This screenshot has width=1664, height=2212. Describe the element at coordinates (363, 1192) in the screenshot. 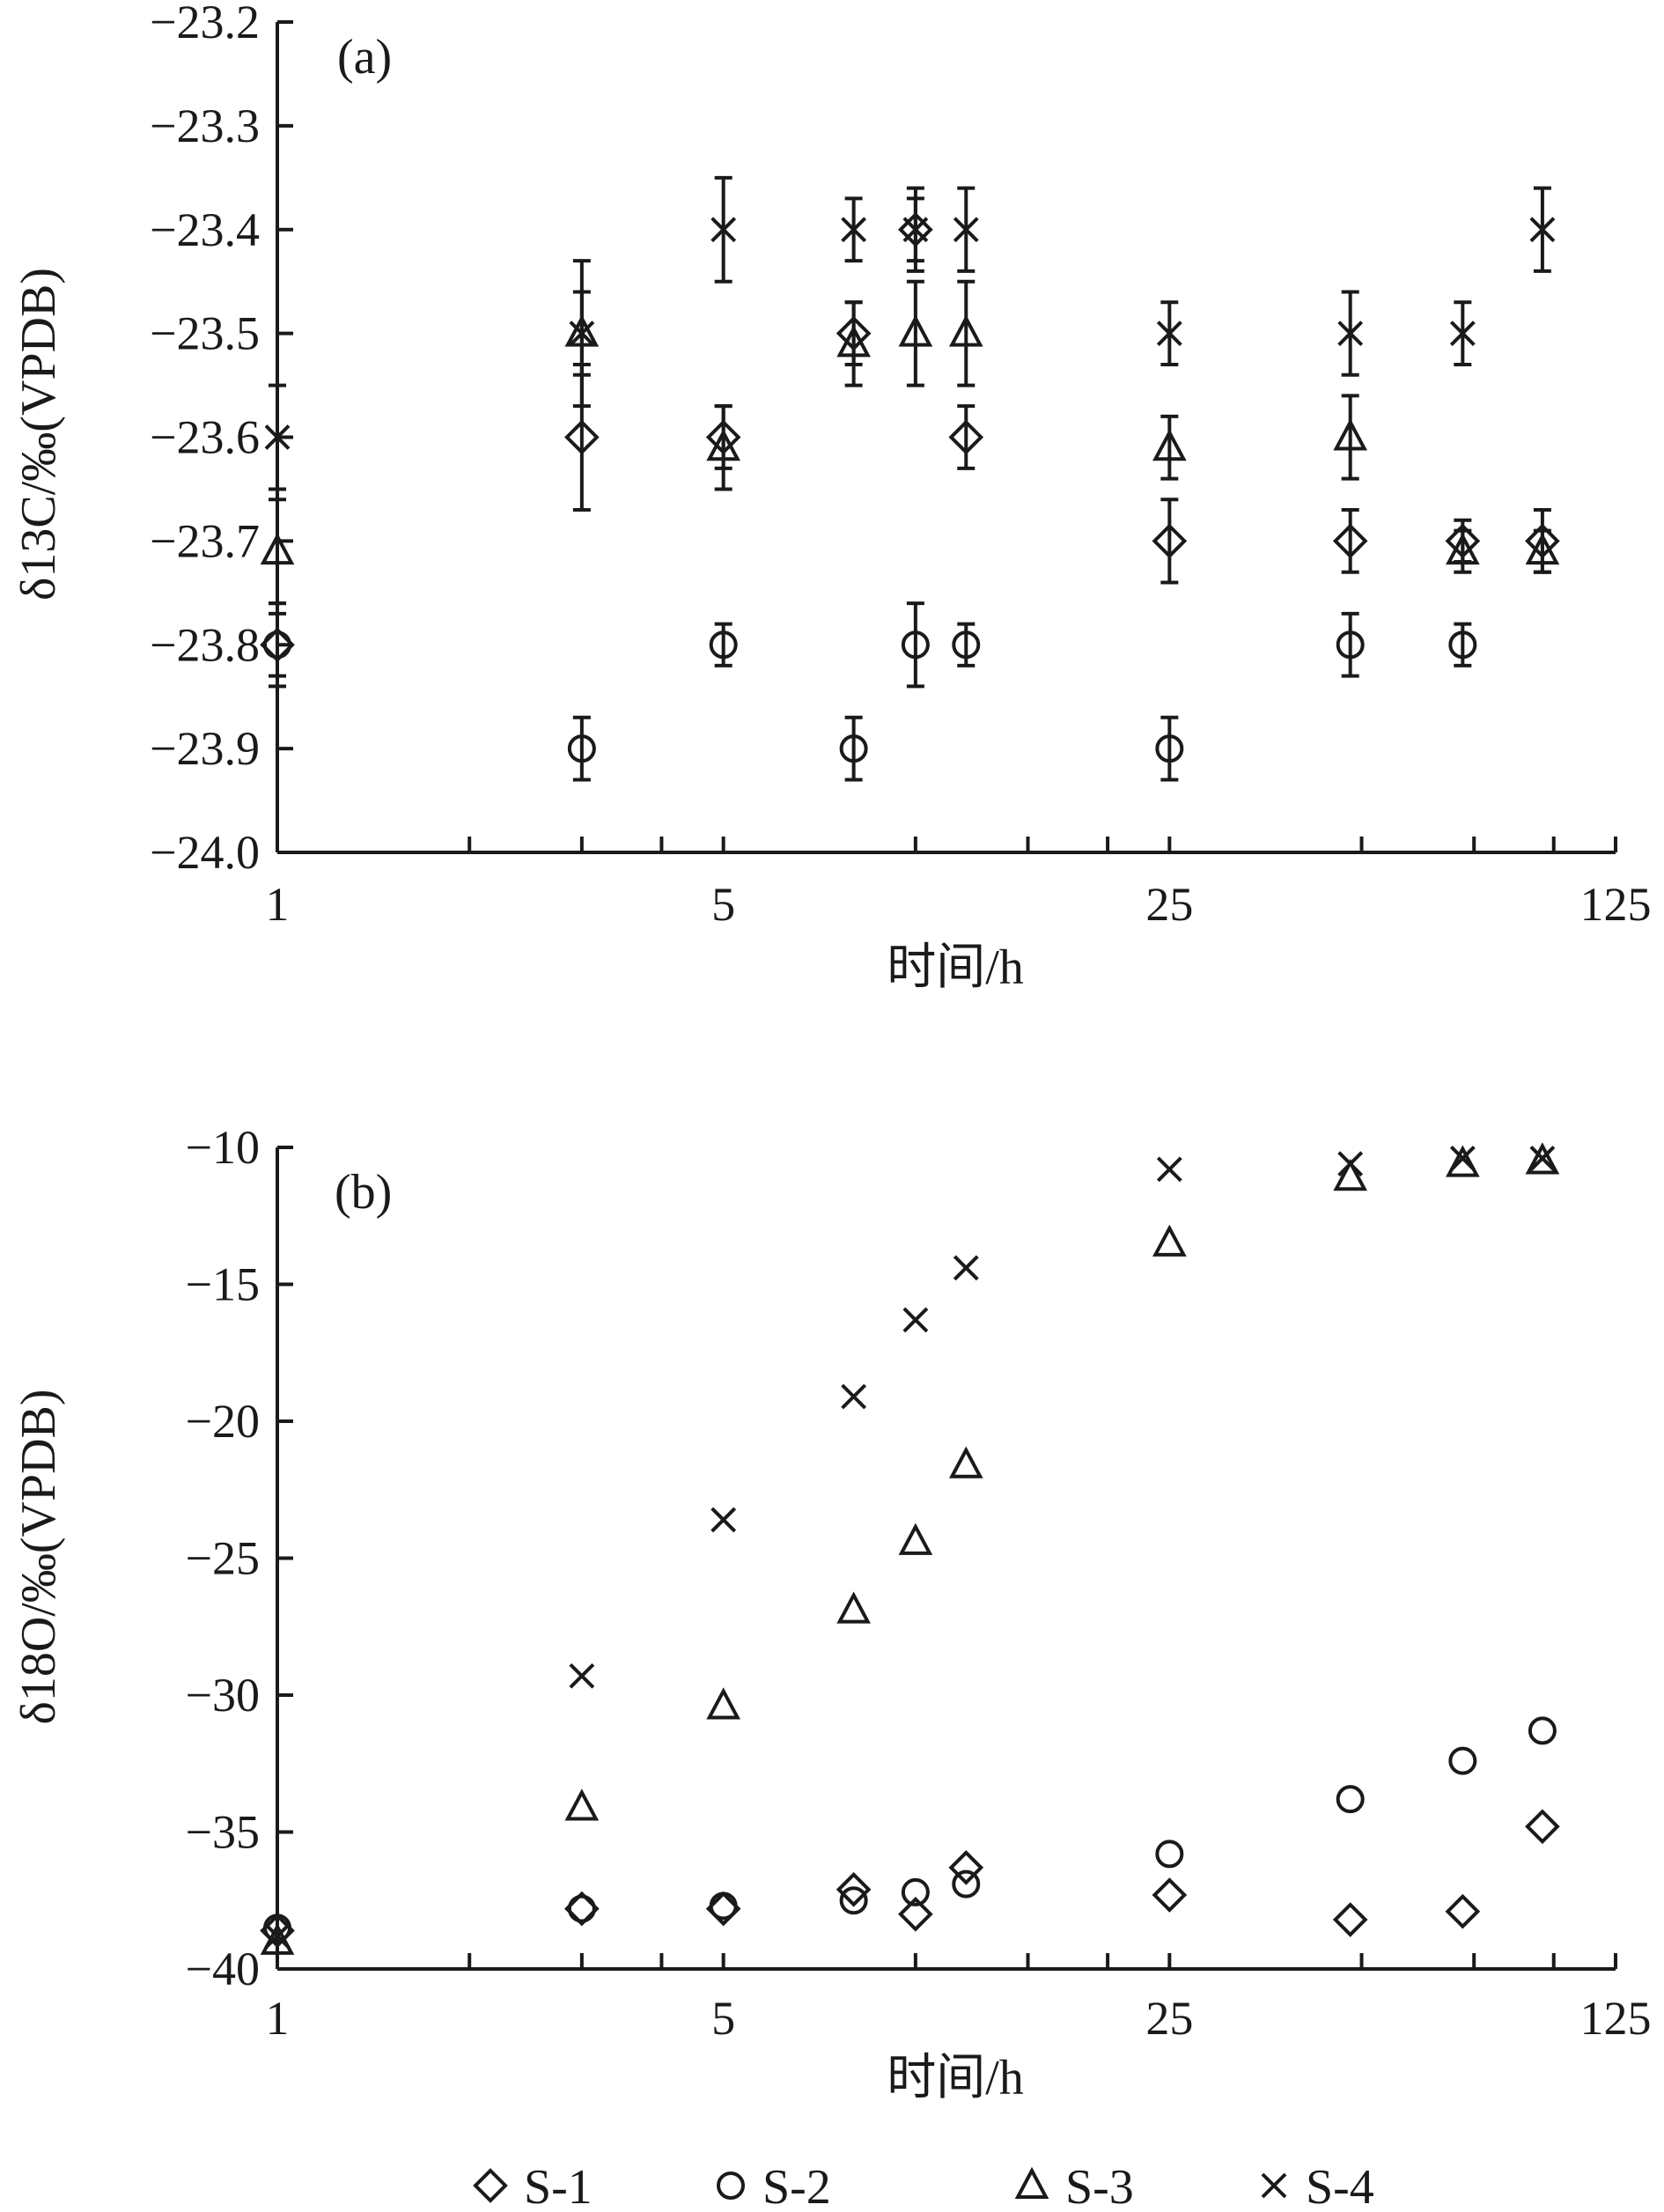

I see `panel-b-label: (b)` at that location.